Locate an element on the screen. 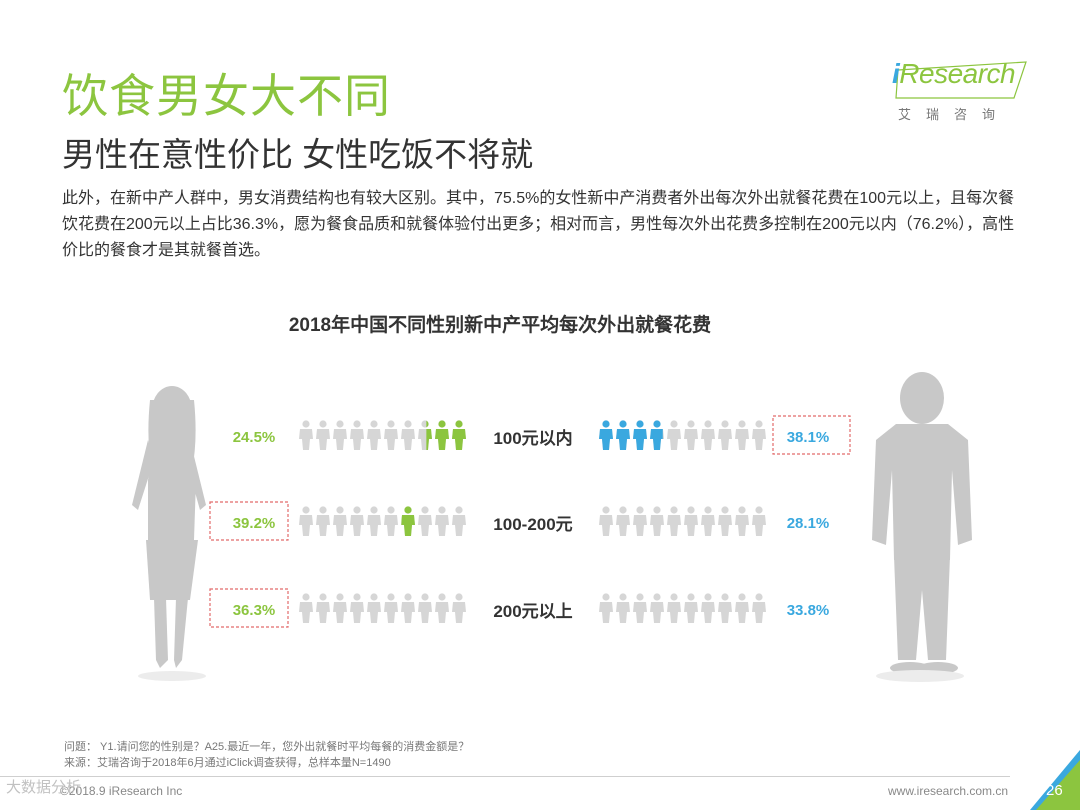 This screenshot has width=1080, height=810. watermark-text: 大数据分析 is located at coordinates (44, 787).